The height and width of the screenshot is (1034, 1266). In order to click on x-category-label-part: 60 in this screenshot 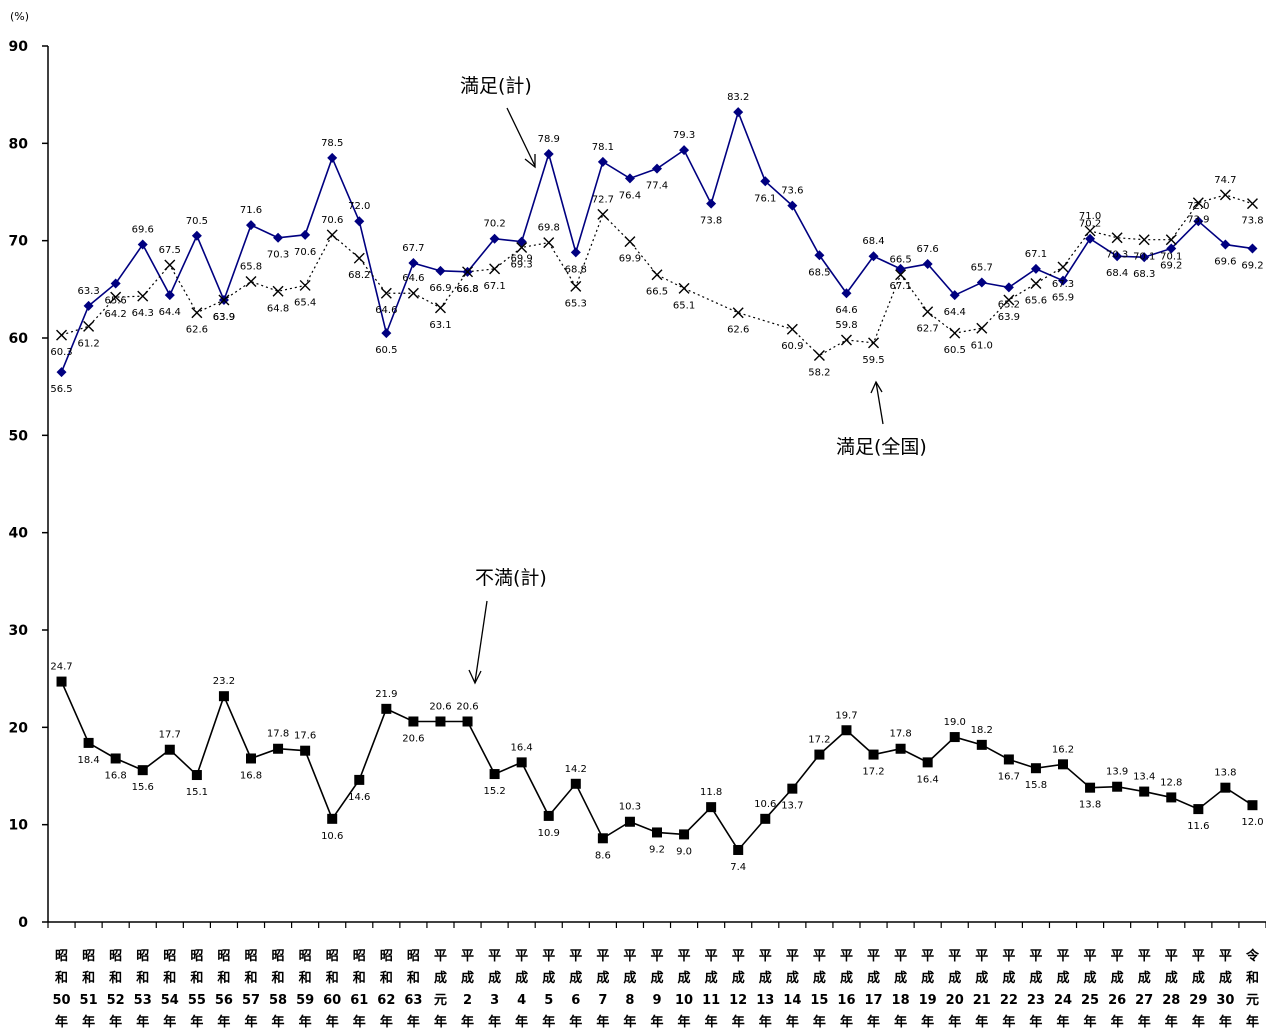, I will do `click(332, 1000)`.